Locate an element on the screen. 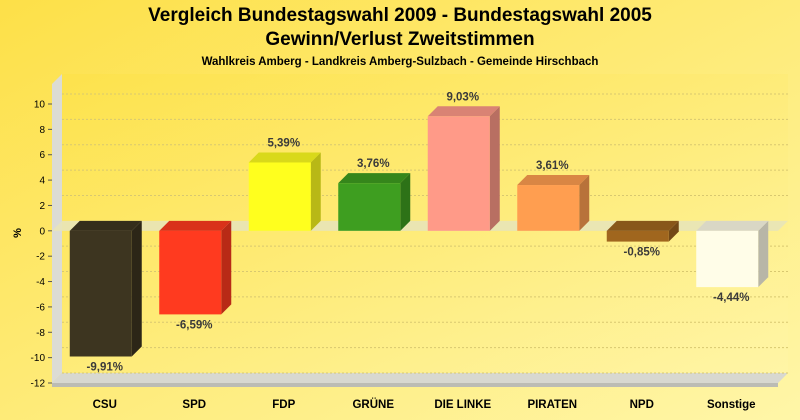 The width and height of the screenshot is (800, 420). bar-piraten is located at coordinates (553, 203).